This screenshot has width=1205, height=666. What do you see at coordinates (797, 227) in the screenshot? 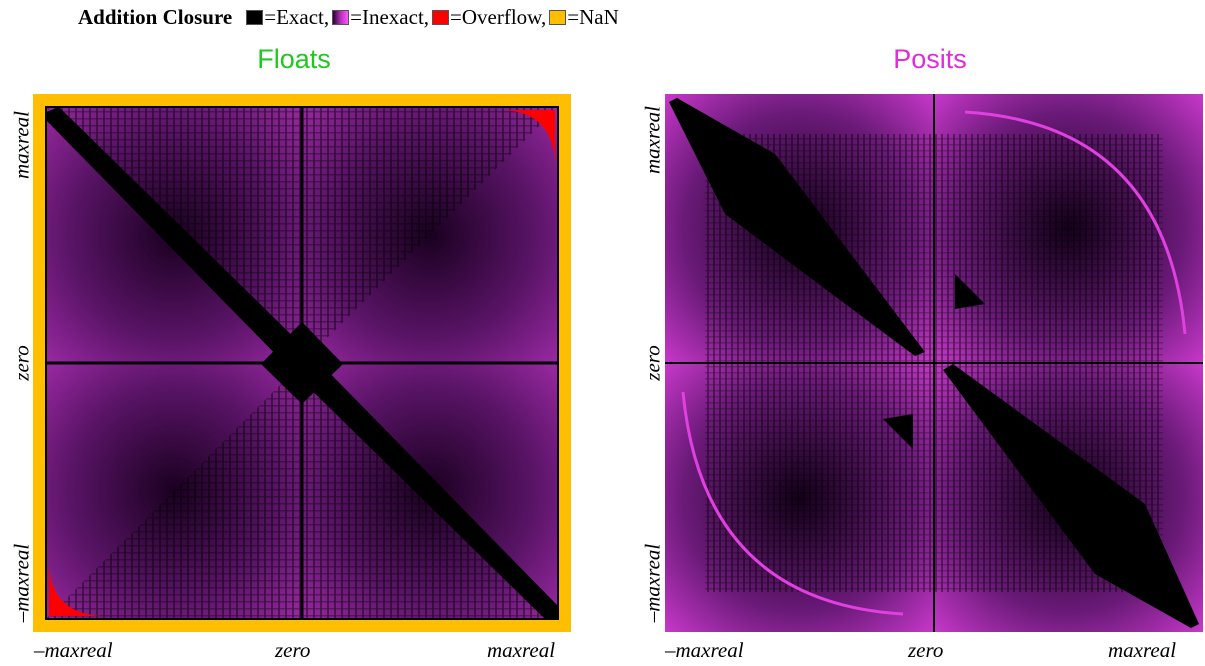
I see `posits-exact-upper` at bounding box center [797, 227].